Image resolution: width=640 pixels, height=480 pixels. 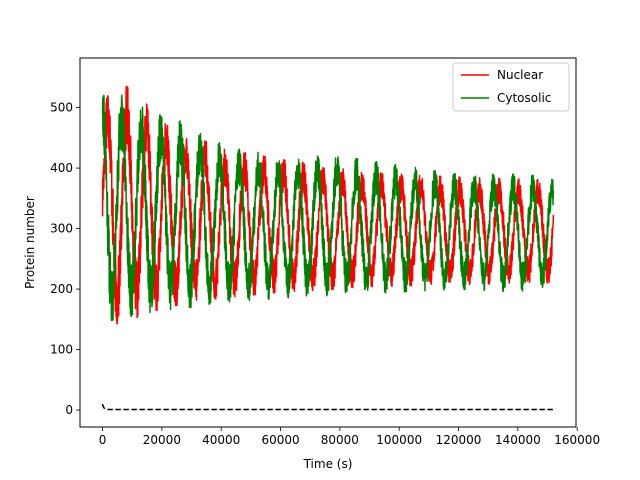 I want to click on x-tick-label: 120000, so click(x=459, y=440).